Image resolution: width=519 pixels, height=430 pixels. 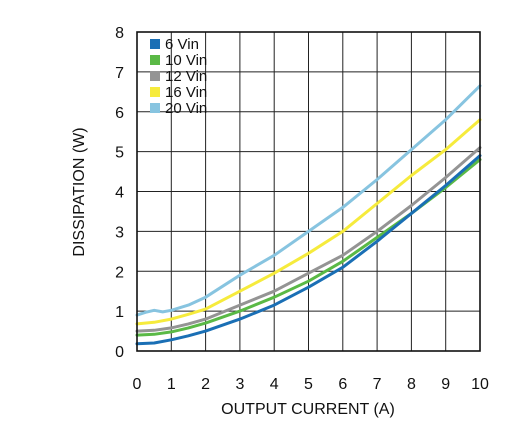 I want to click on x-tick-label: 0, so click(x=137, y=384).